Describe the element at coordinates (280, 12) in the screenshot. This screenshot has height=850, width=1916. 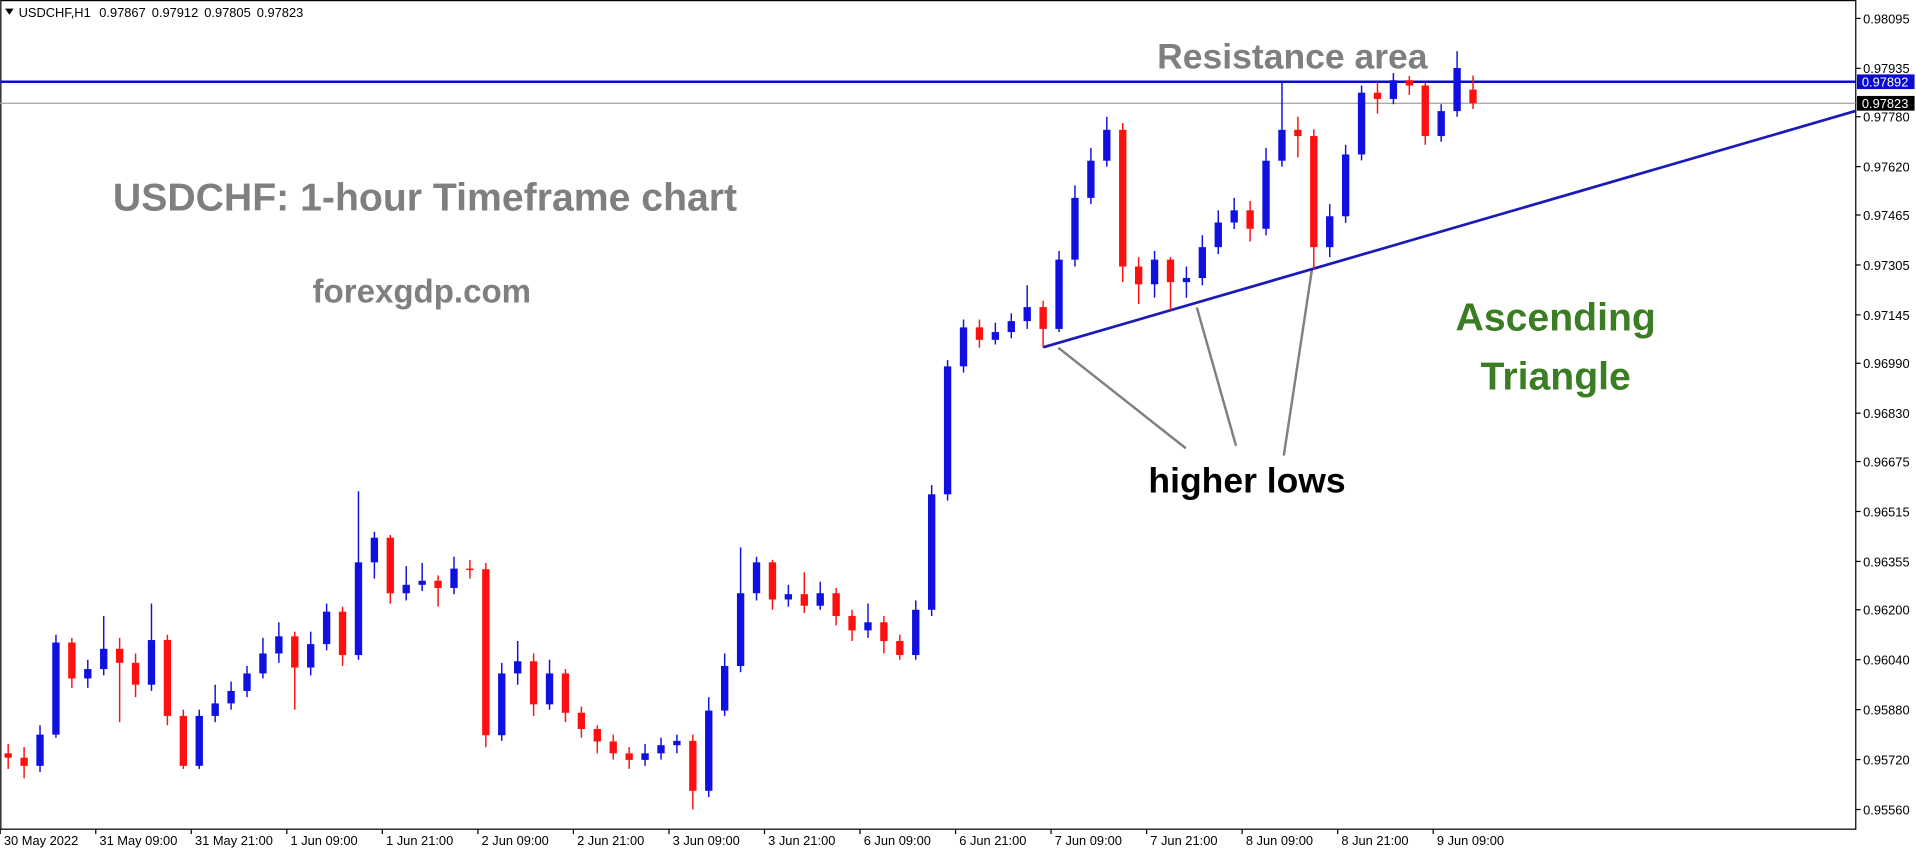
I see `header-close: 0.97823` at that location.